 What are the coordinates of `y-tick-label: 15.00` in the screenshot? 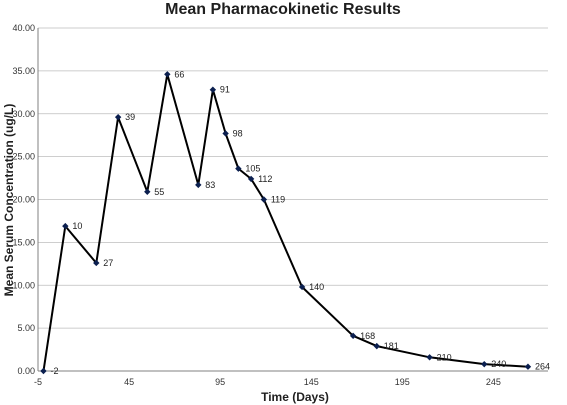 It's located at (23, 242).